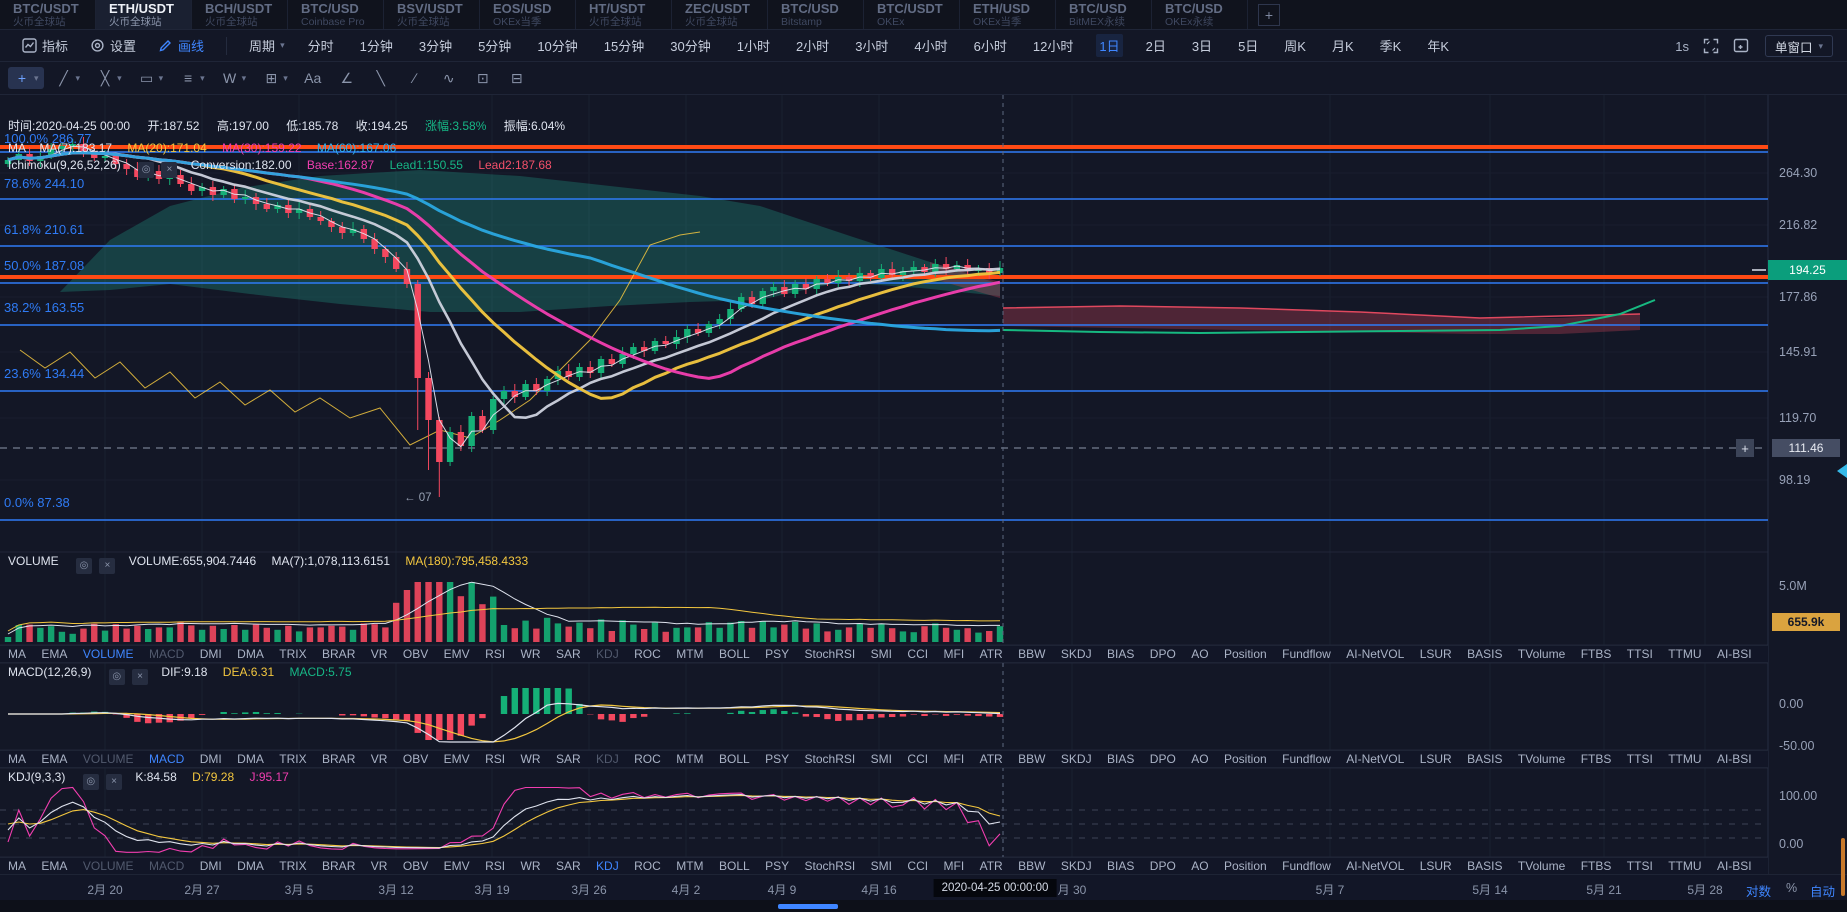  What do you see at coordinates (517, 78) in the screenshot?
I see `trash-tool: ⊟` at bounding box center [517, 78].